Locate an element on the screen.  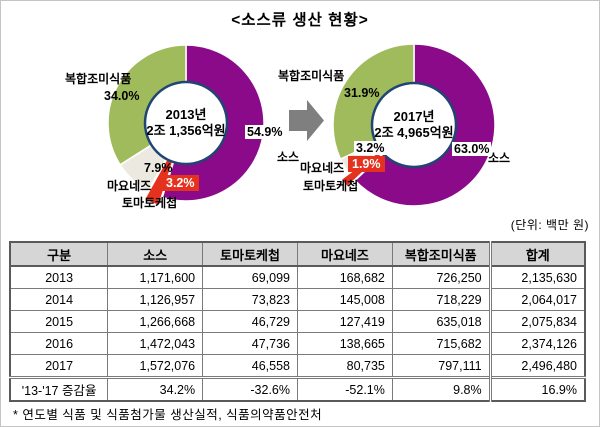
table-cell: 80,735 is located at coordinates (345, 366).